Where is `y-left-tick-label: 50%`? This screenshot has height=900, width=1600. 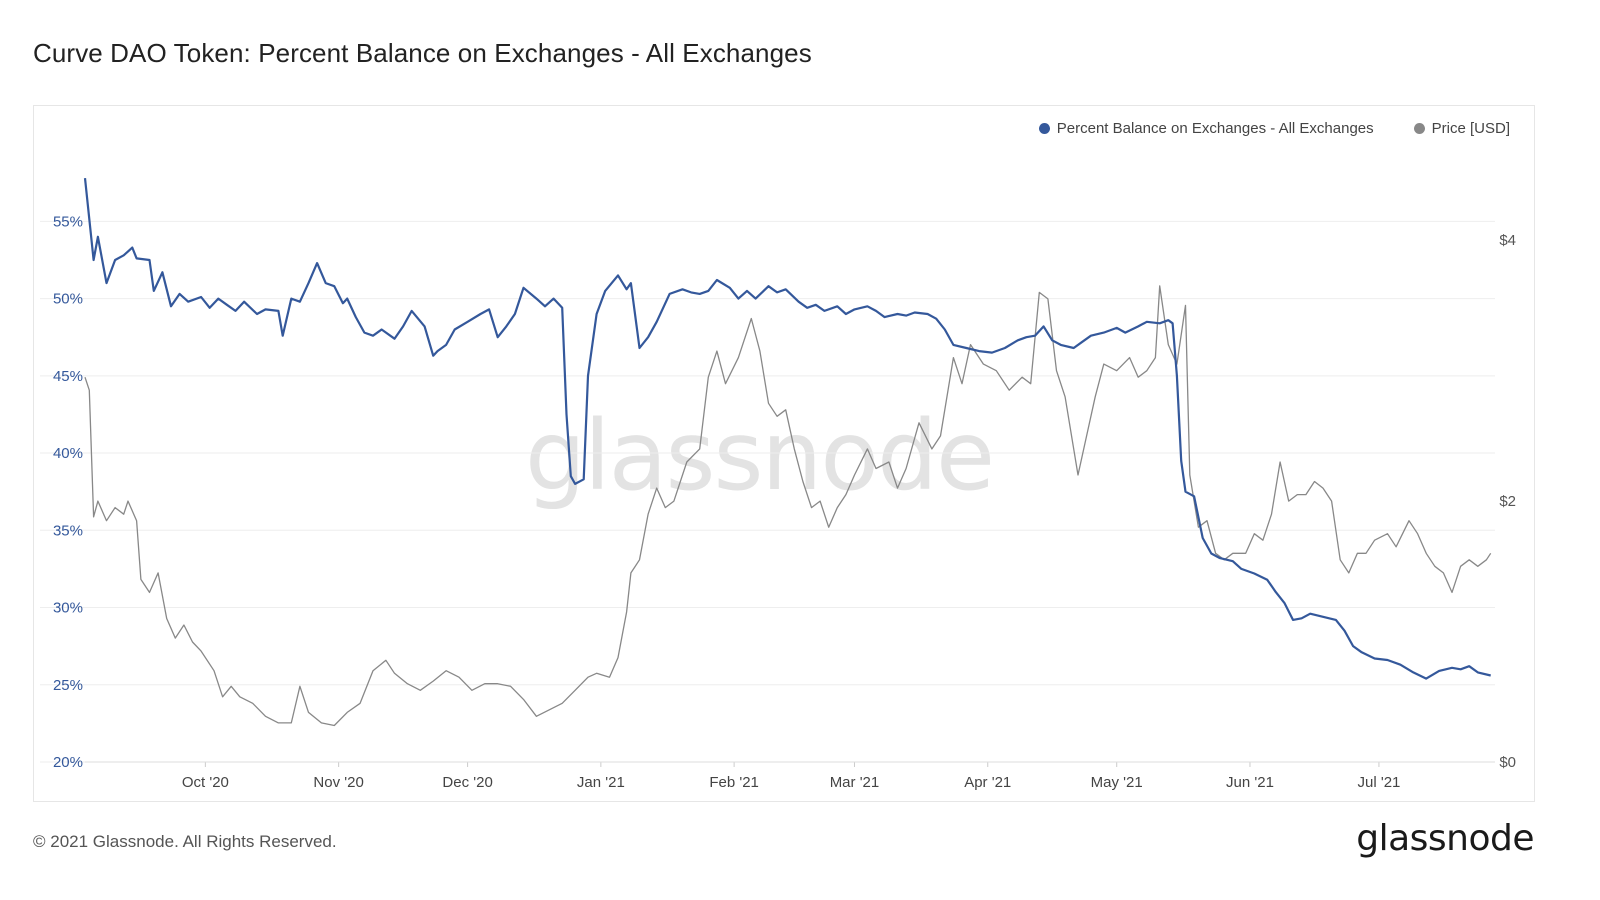 y-left-tick-label: 50% is located at coordinates (68, 299).